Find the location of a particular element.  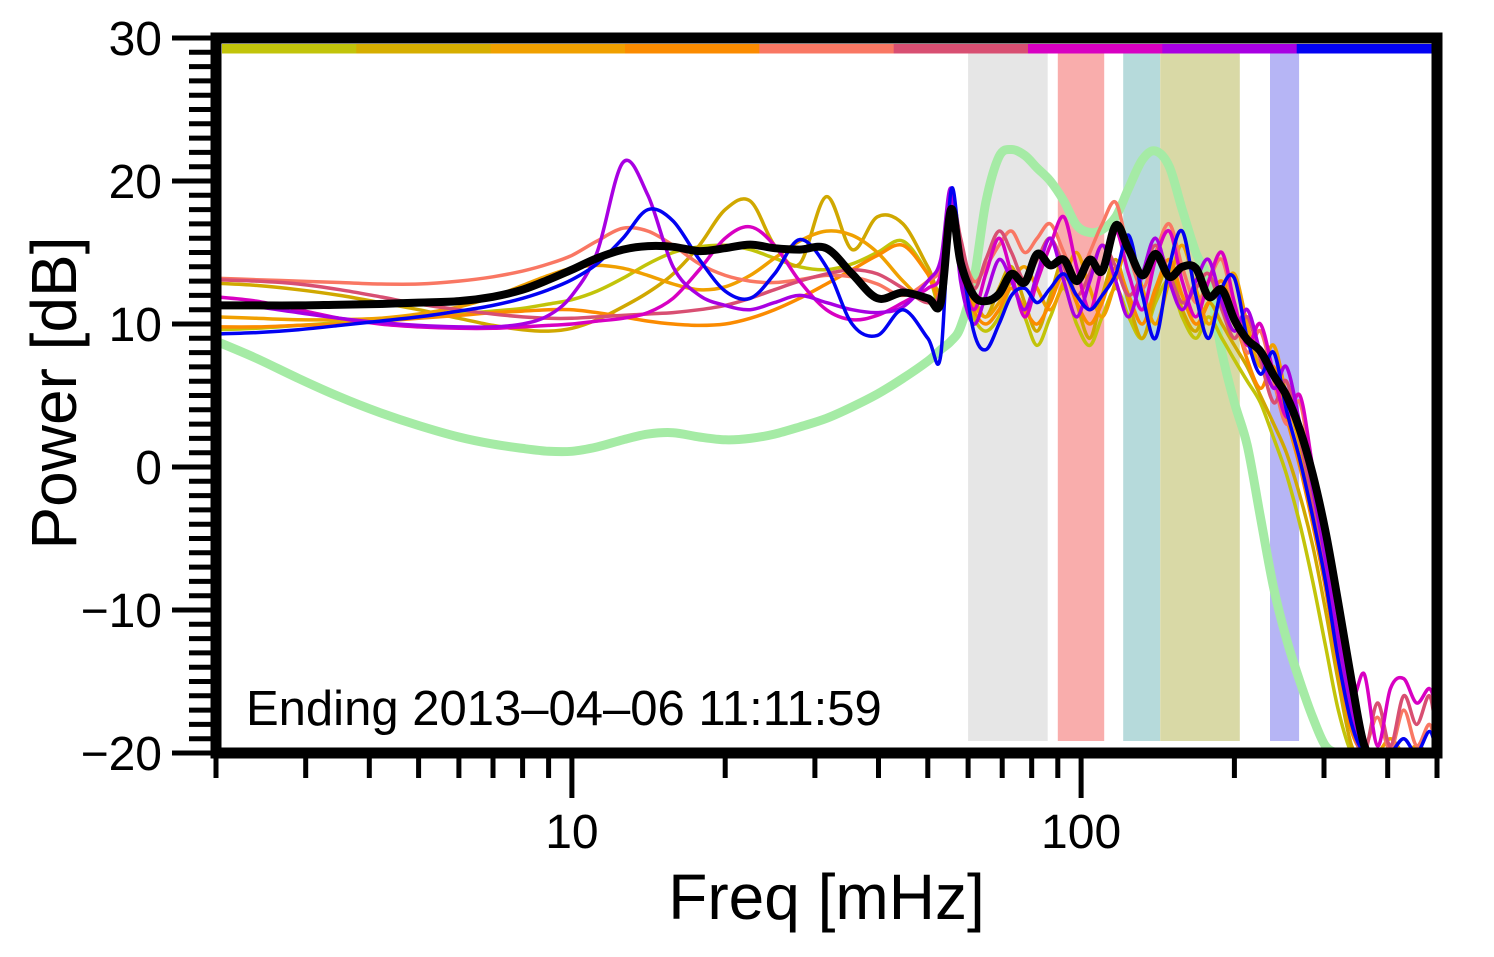

x-tick-label: 100 is located at coordinates (1081, 832).